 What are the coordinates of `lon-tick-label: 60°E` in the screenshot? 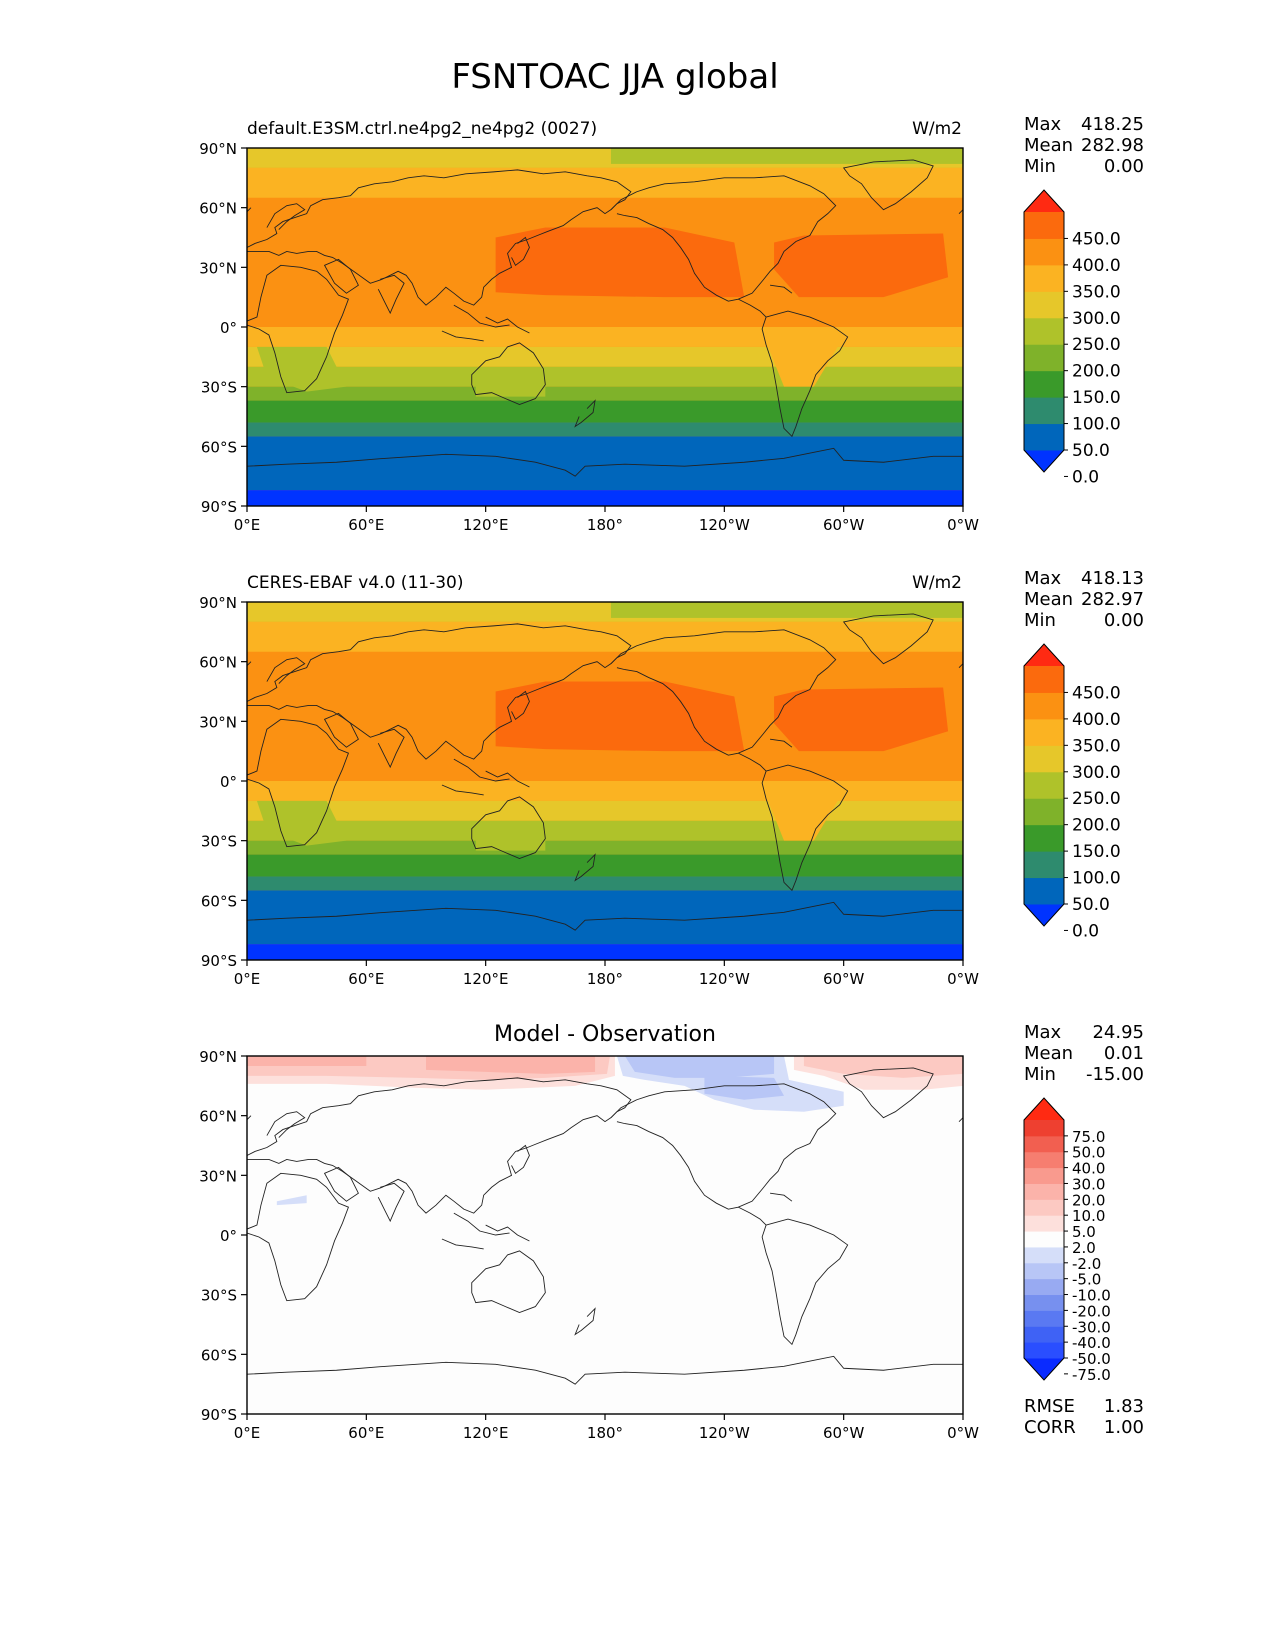 It's located at (366, 525).